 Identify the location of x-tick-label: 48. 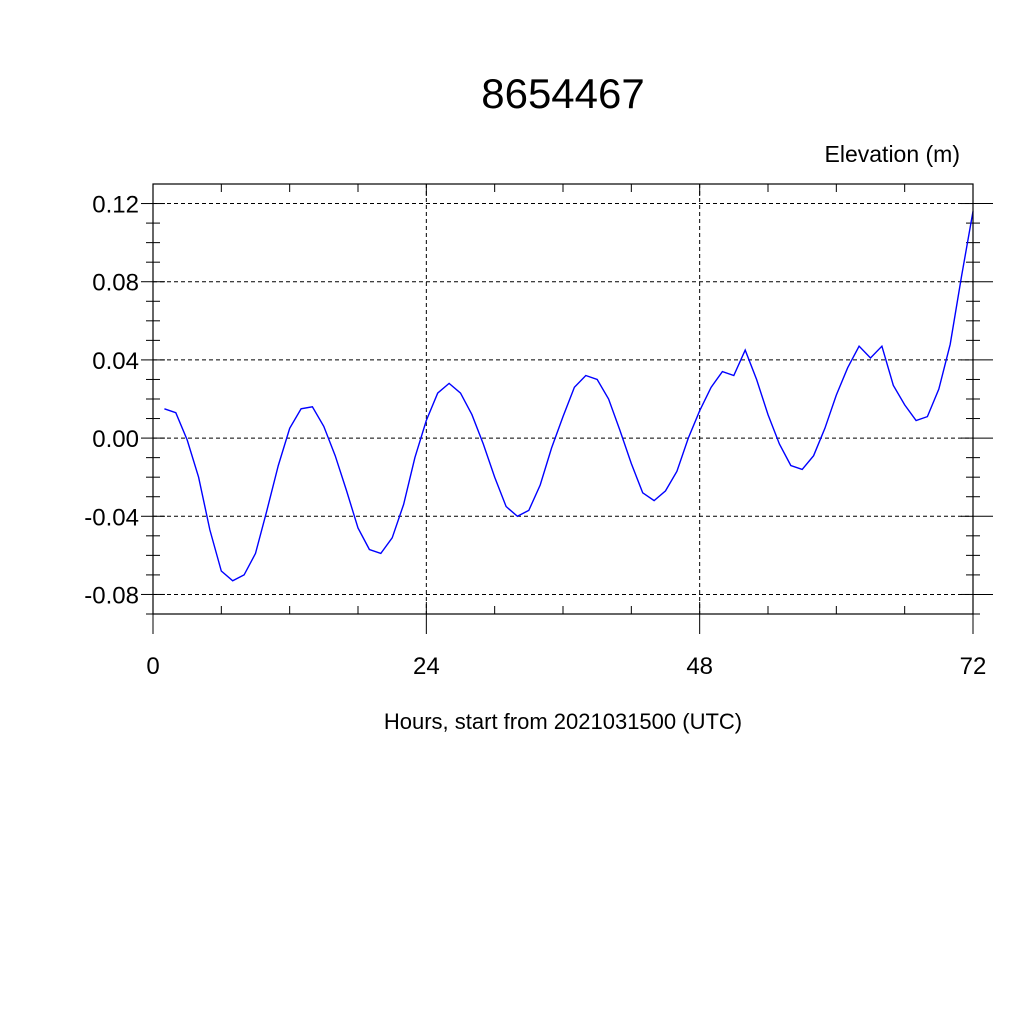
(699, 666).